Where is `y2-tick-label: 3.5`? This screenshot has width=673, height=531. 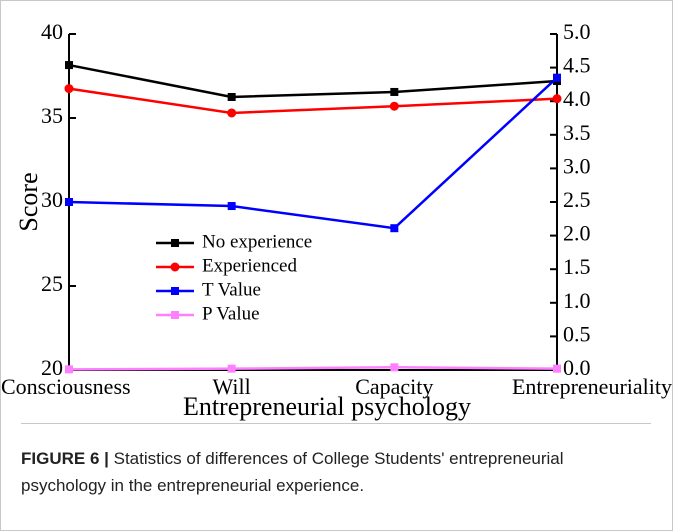 y2-tick-label: 3.5 is located at coordinates (577, 132).